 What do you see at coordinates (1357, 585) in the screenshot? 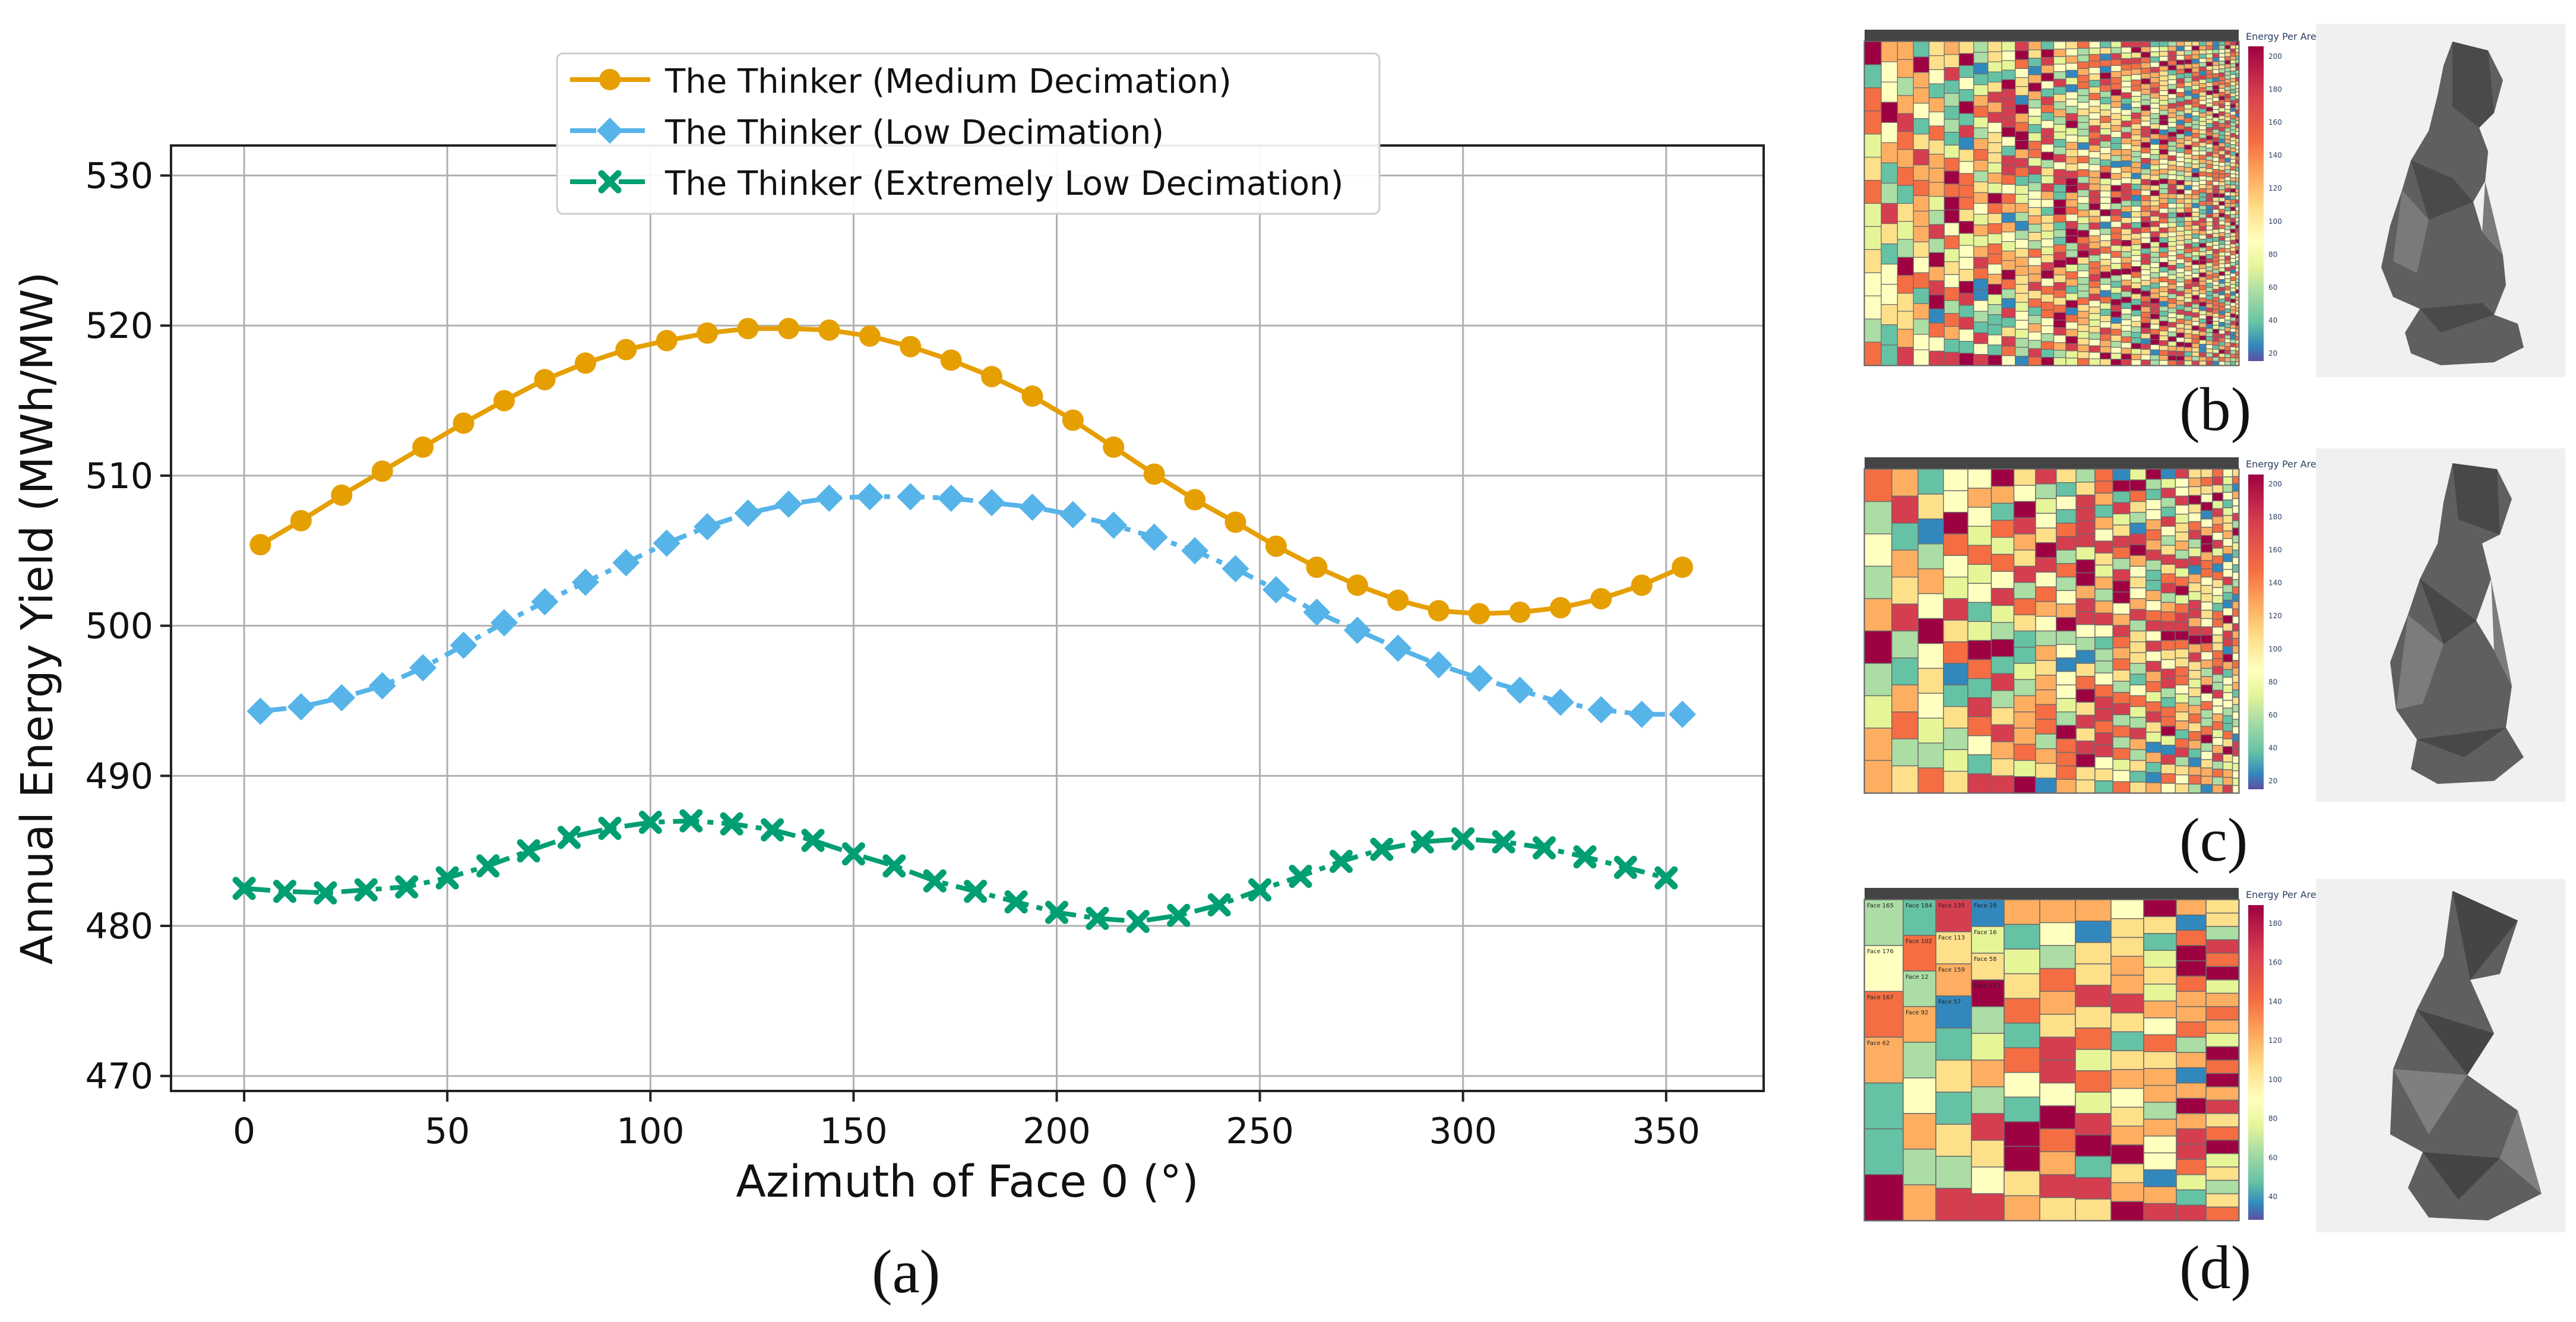
I see `data-point-medium` at bounding box center [1357, 585].